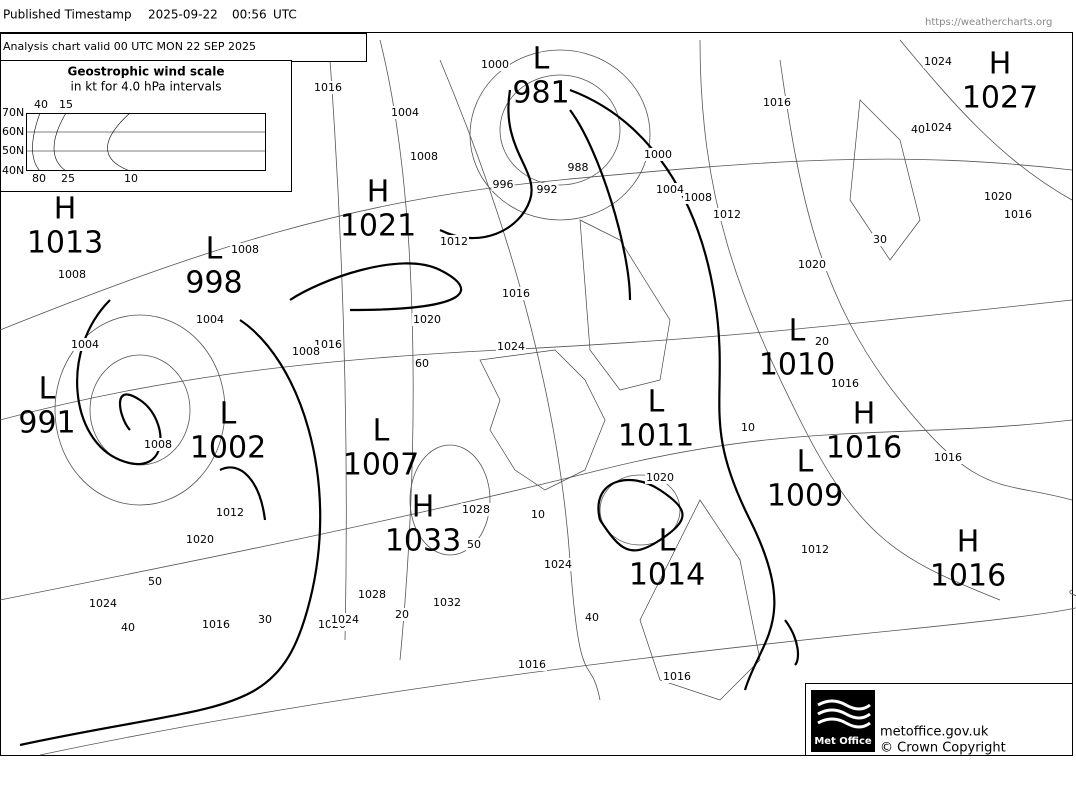  I want to click on center-pressure: 1016, so click(968, 576).